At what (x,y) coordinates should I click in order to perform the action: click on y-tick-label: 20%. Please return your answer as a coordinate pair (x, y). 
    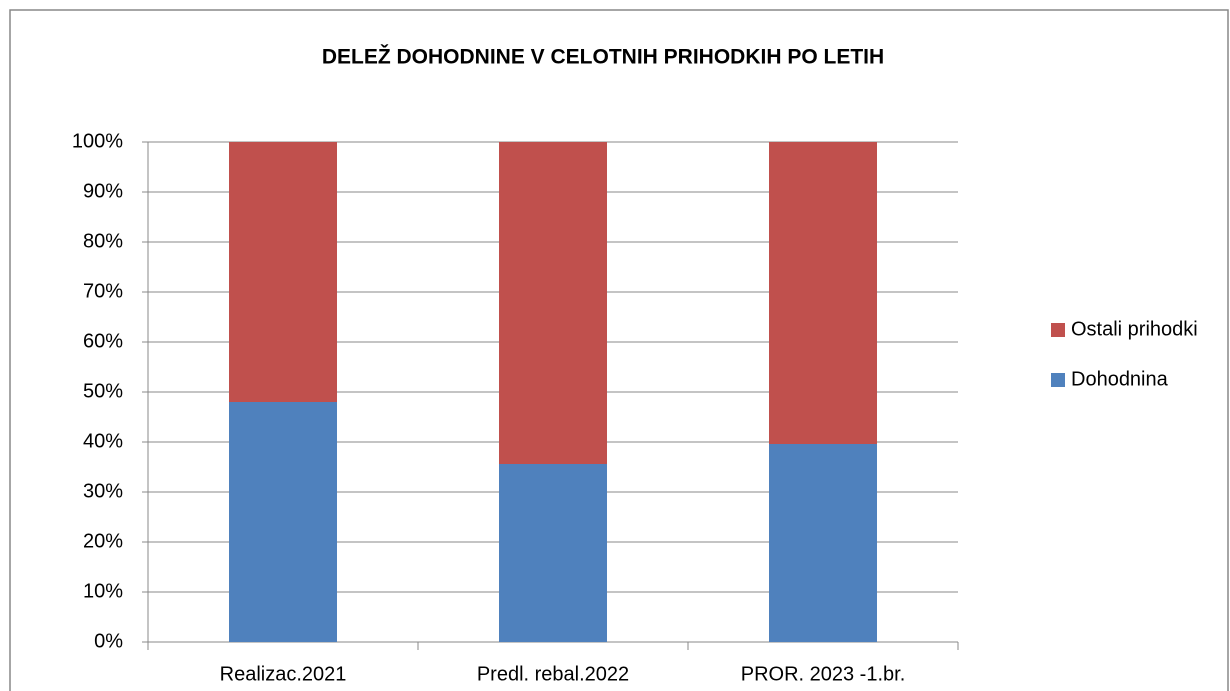
    Looking at the image, I should click on (103, 541).